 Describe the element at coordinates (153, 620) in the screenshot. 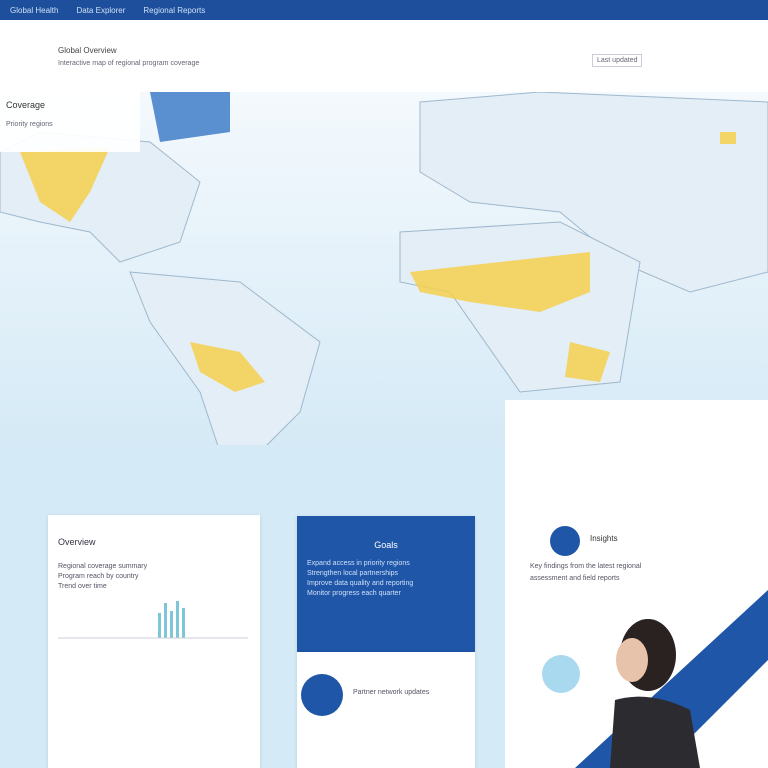

I see `sparkline` at that location.